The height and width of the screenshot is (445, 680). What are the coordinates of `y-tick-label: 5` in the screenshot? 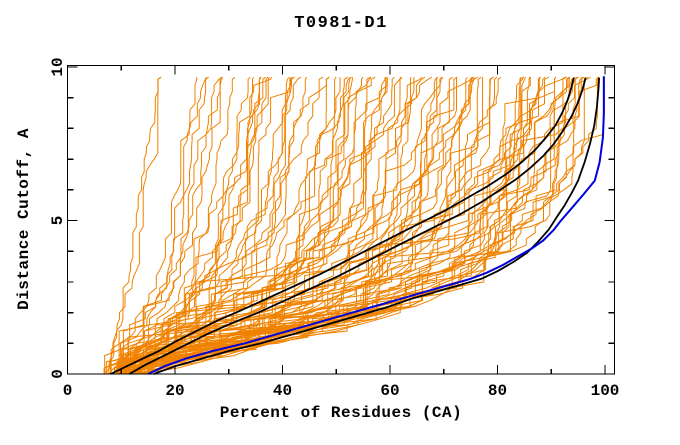 It's located at (58, 221).